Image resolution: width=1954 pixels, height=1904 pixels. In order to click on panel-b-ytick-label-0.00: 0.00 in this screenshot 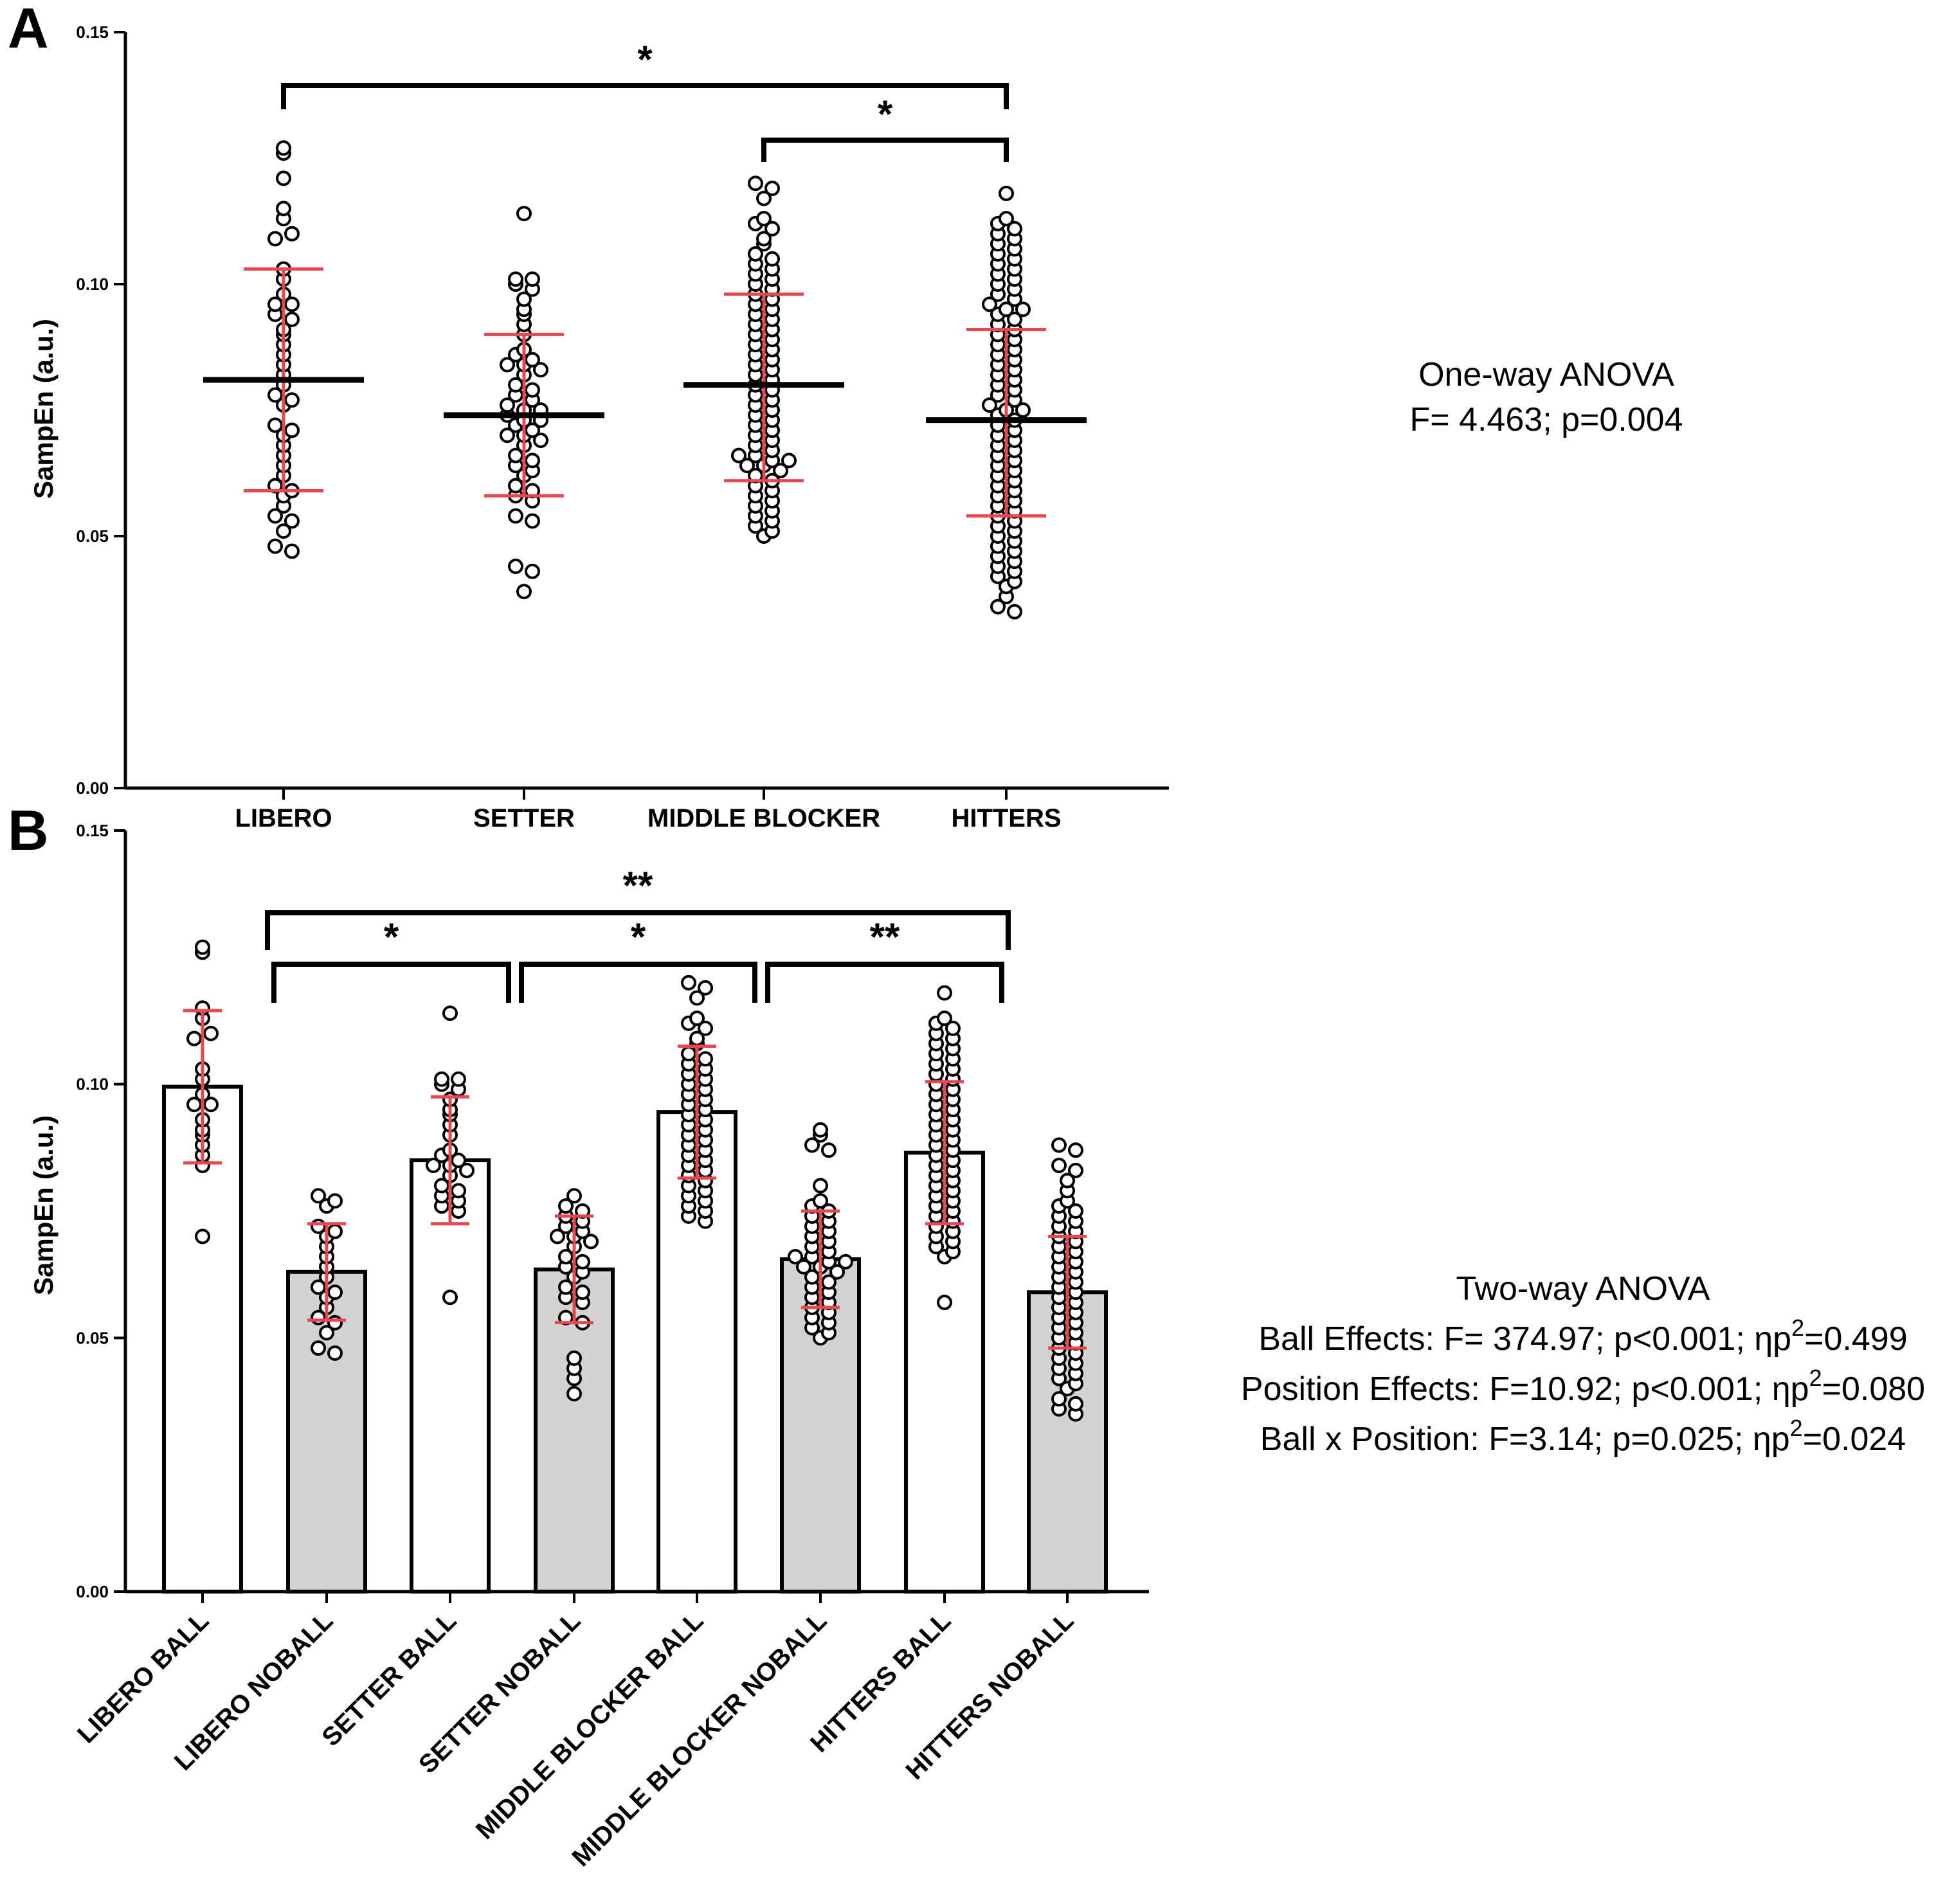, I will do `click(92, 1591)`.